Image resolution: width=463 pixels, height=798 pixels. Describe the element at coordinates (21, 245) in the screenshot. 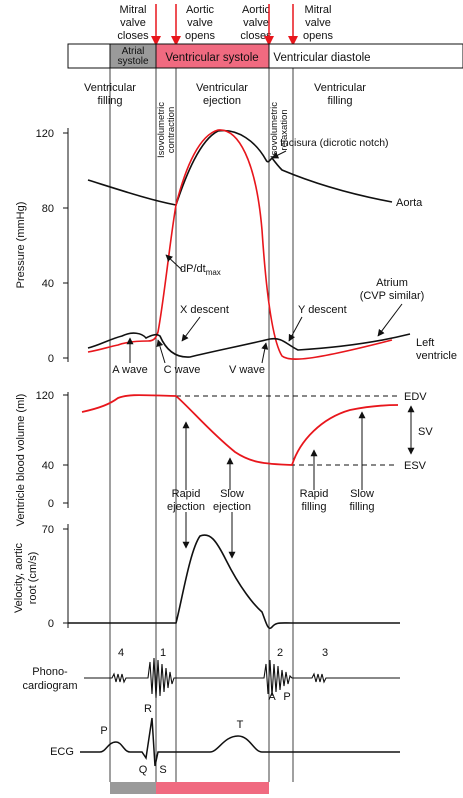

I see `pressure-axis-label: Pressure (mmHg)` at that location.